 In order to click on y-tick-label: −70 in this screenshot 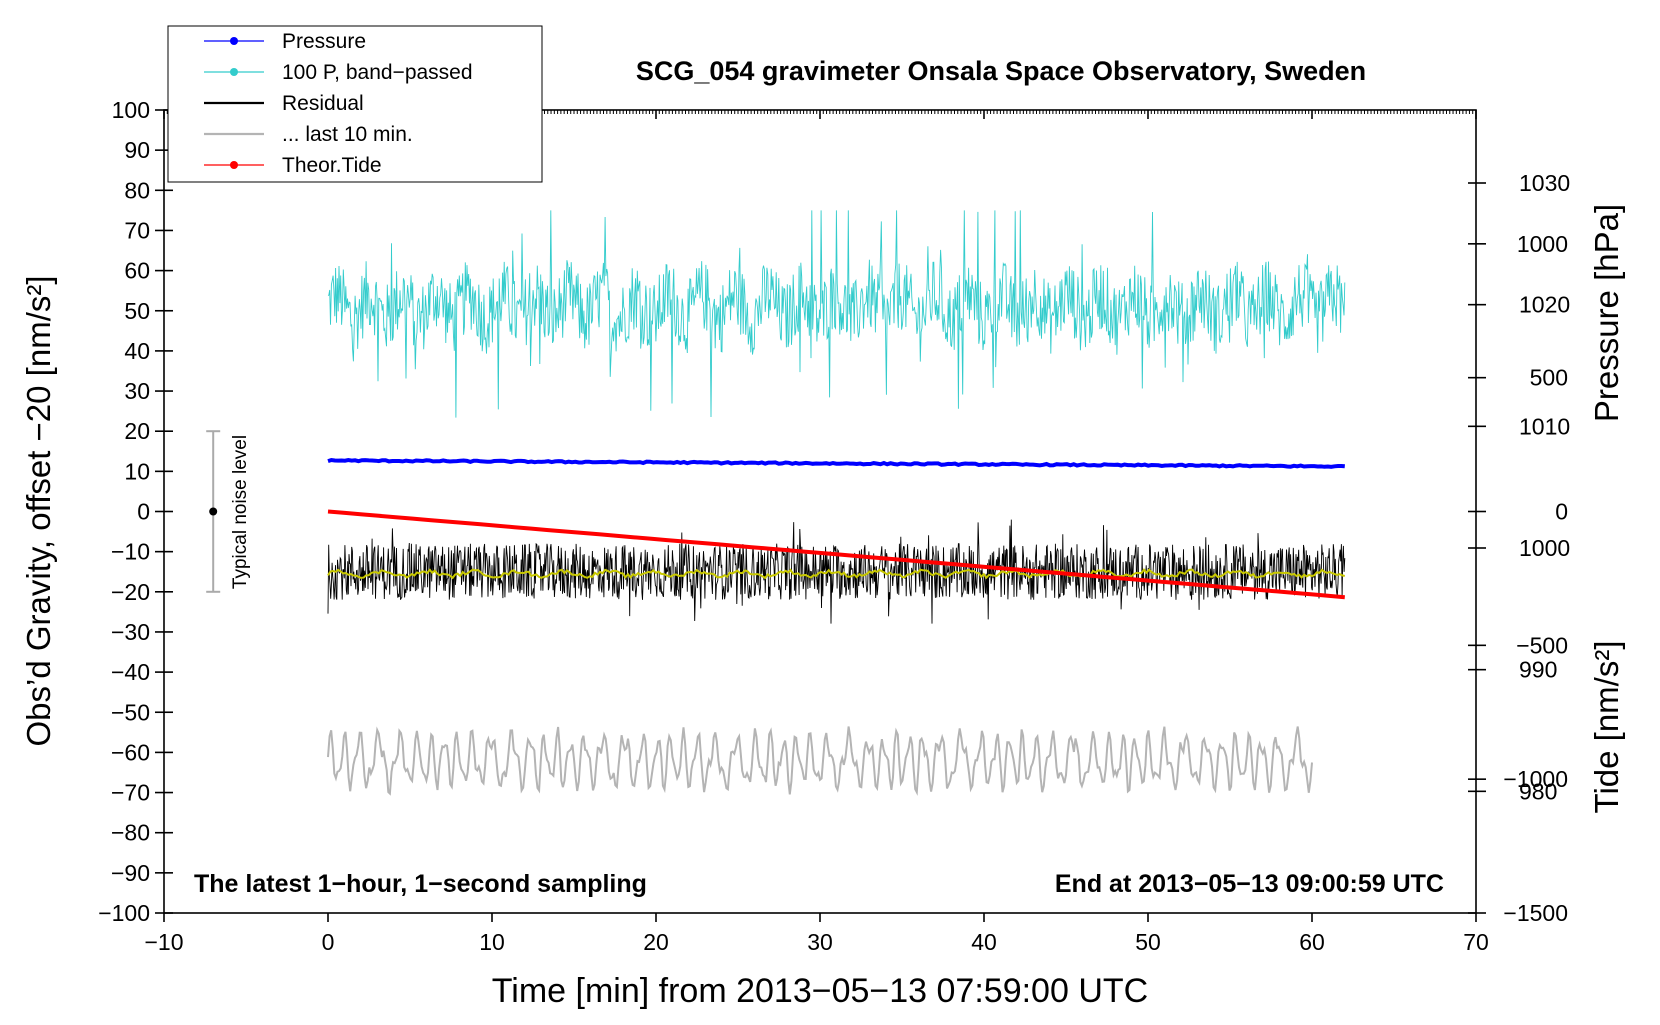, I will do `click(130, 793)`.